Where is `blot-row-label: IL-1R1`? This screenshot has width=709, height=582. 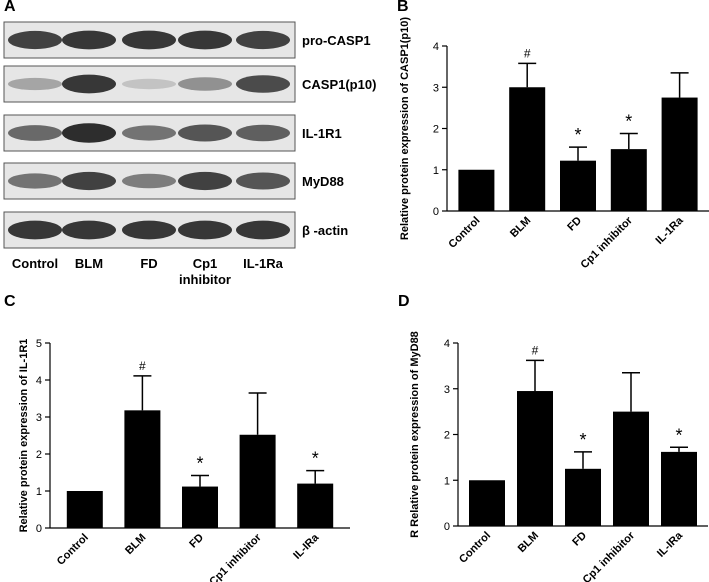 blot-row-label: IL-1R1 is located at coordinates (322, 133).